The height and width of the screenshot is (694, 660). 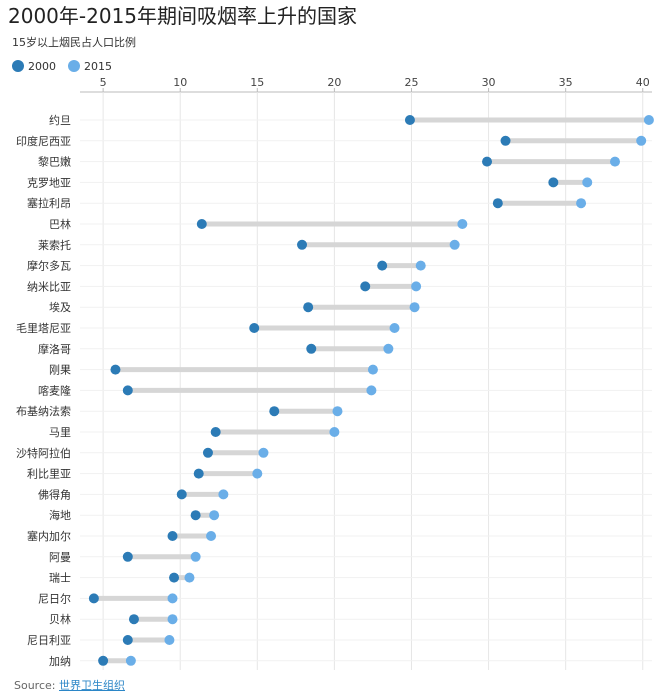 I want to click on y-category-label: 莱索托, so click(x=54, y=245).